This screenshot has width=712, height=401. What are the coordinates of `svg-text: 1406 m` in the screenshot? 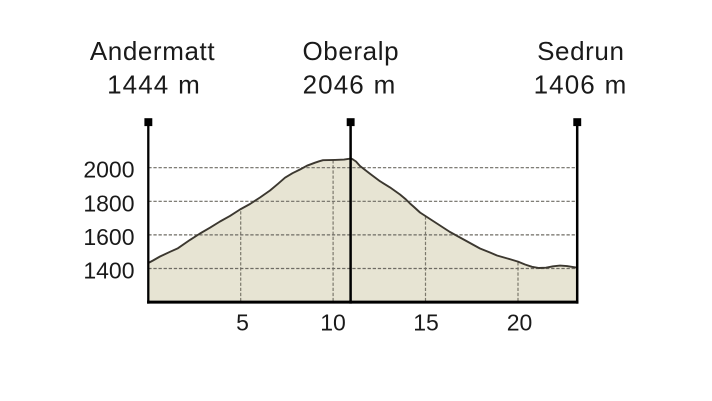 It's located at (581, 85).